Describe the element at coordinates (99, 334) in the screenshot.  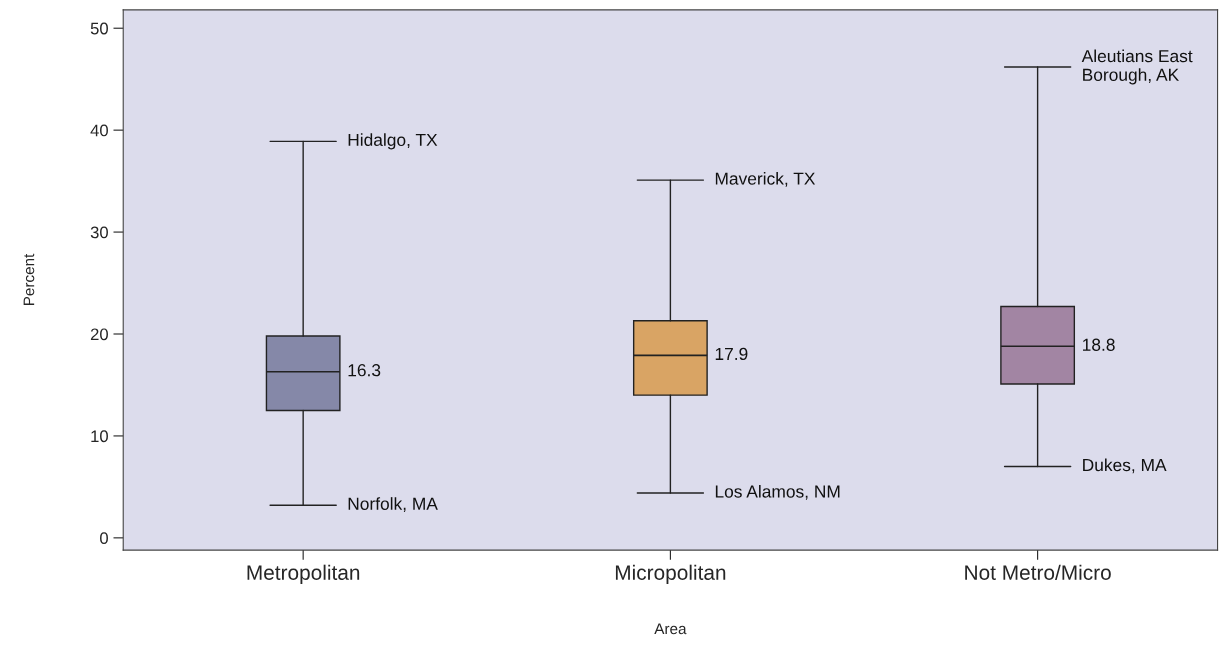
I see `y-tick-label: 20` at that location.